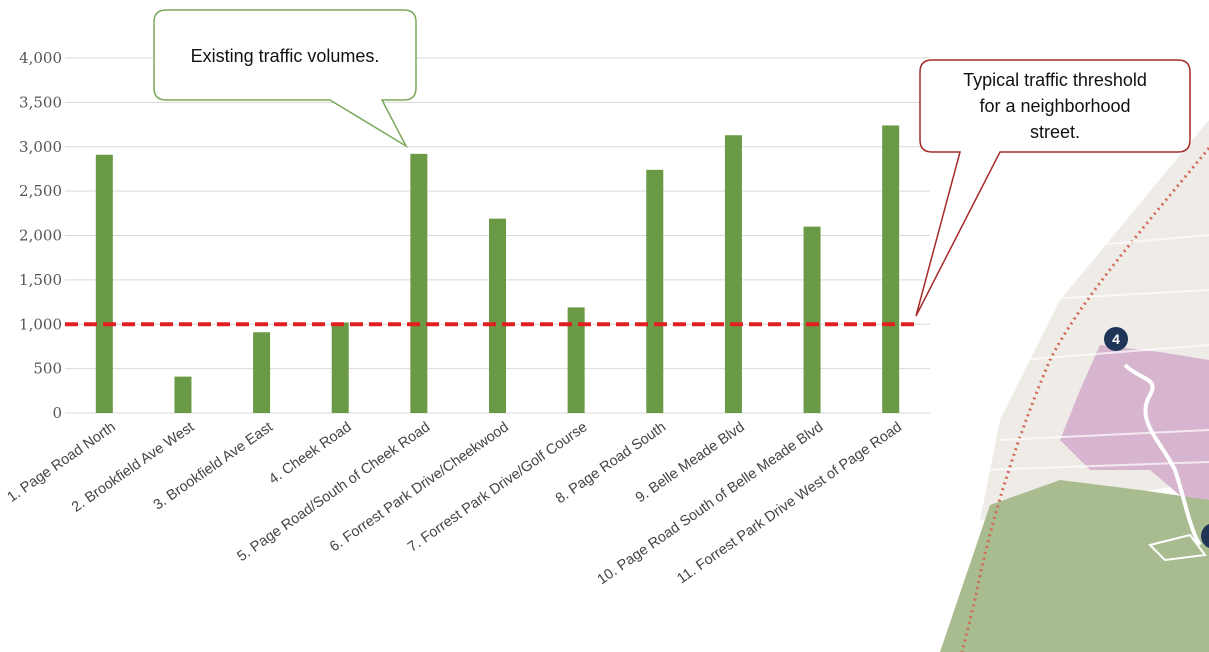  What do you see at coordinates (40, 191) in the screenshot?
I see `y-tick-label: 2,500` at bounding box center [40, 191].